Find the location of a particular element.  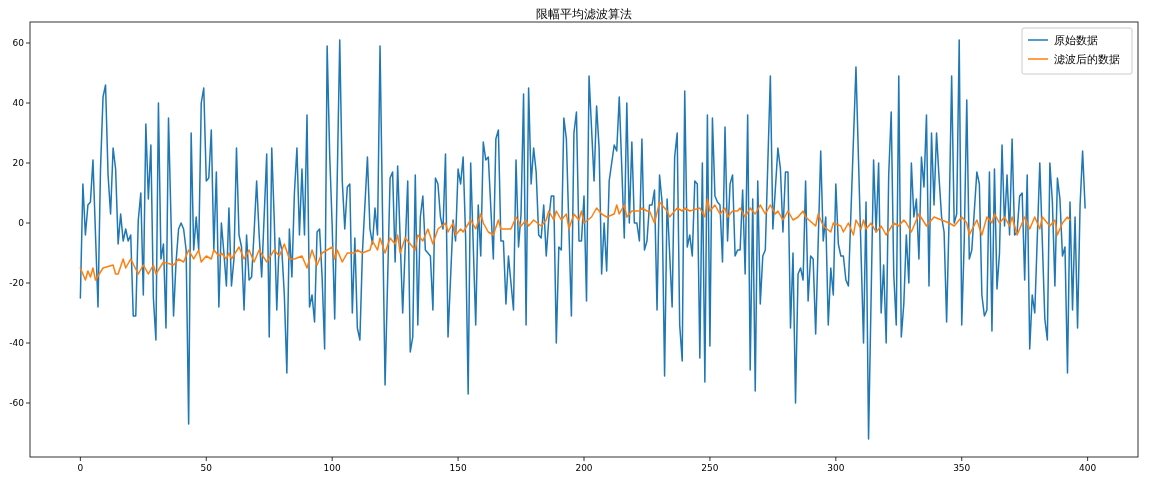

y-tick-label: 60 is located at coordinates (18, 43).